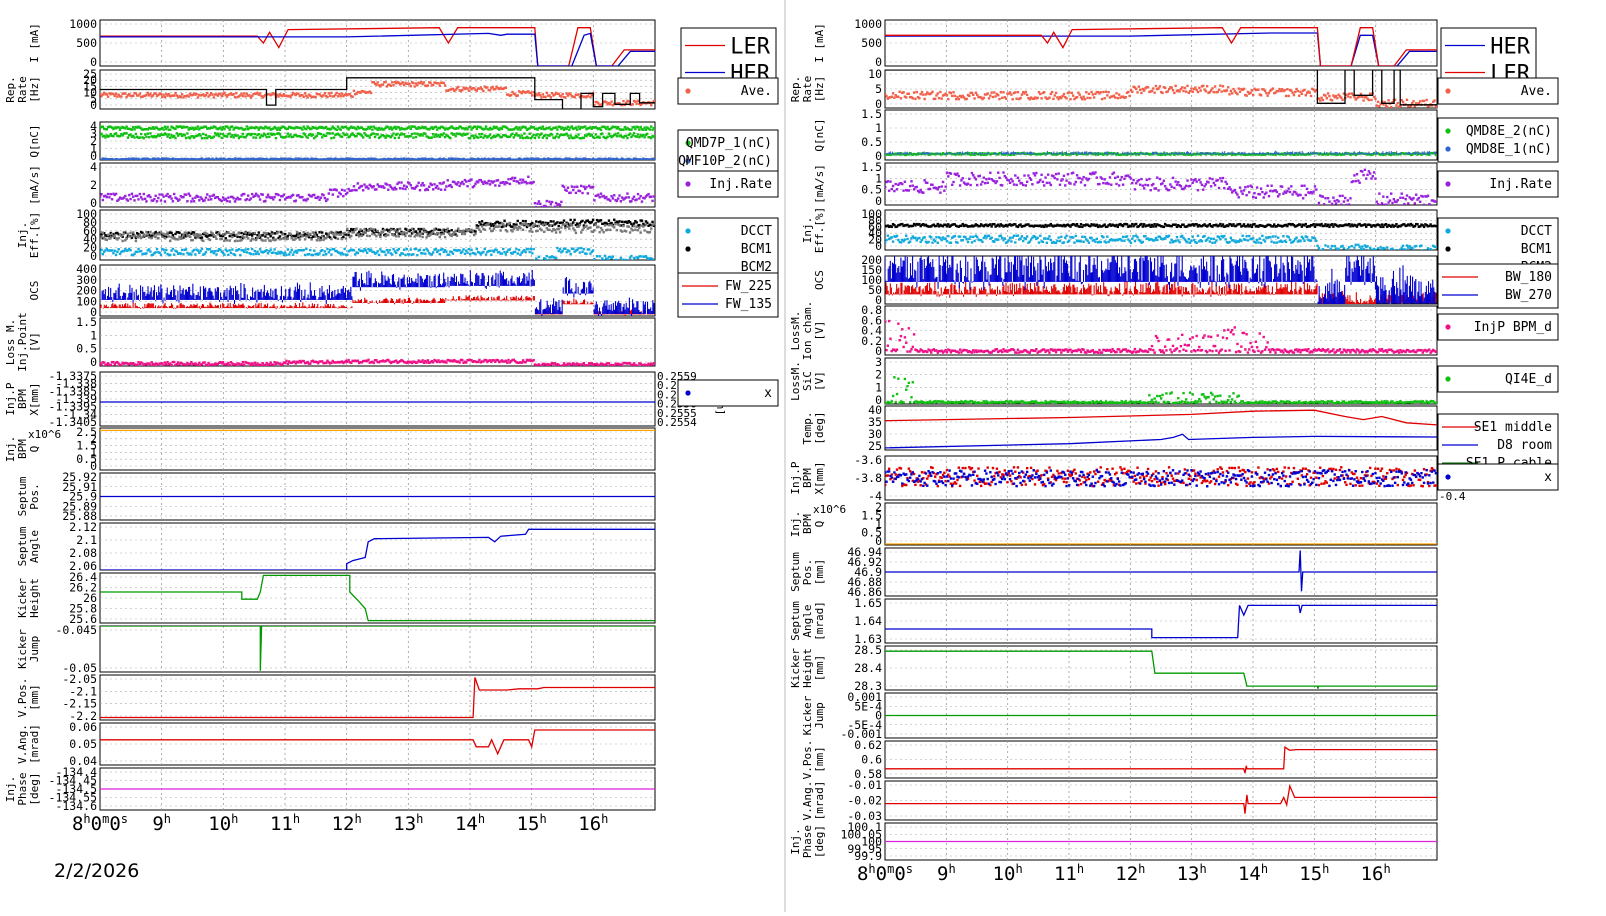  Describe the element at coordinates (93, 105) in the screenshot. I see `y-tick-label: 0` at that location.